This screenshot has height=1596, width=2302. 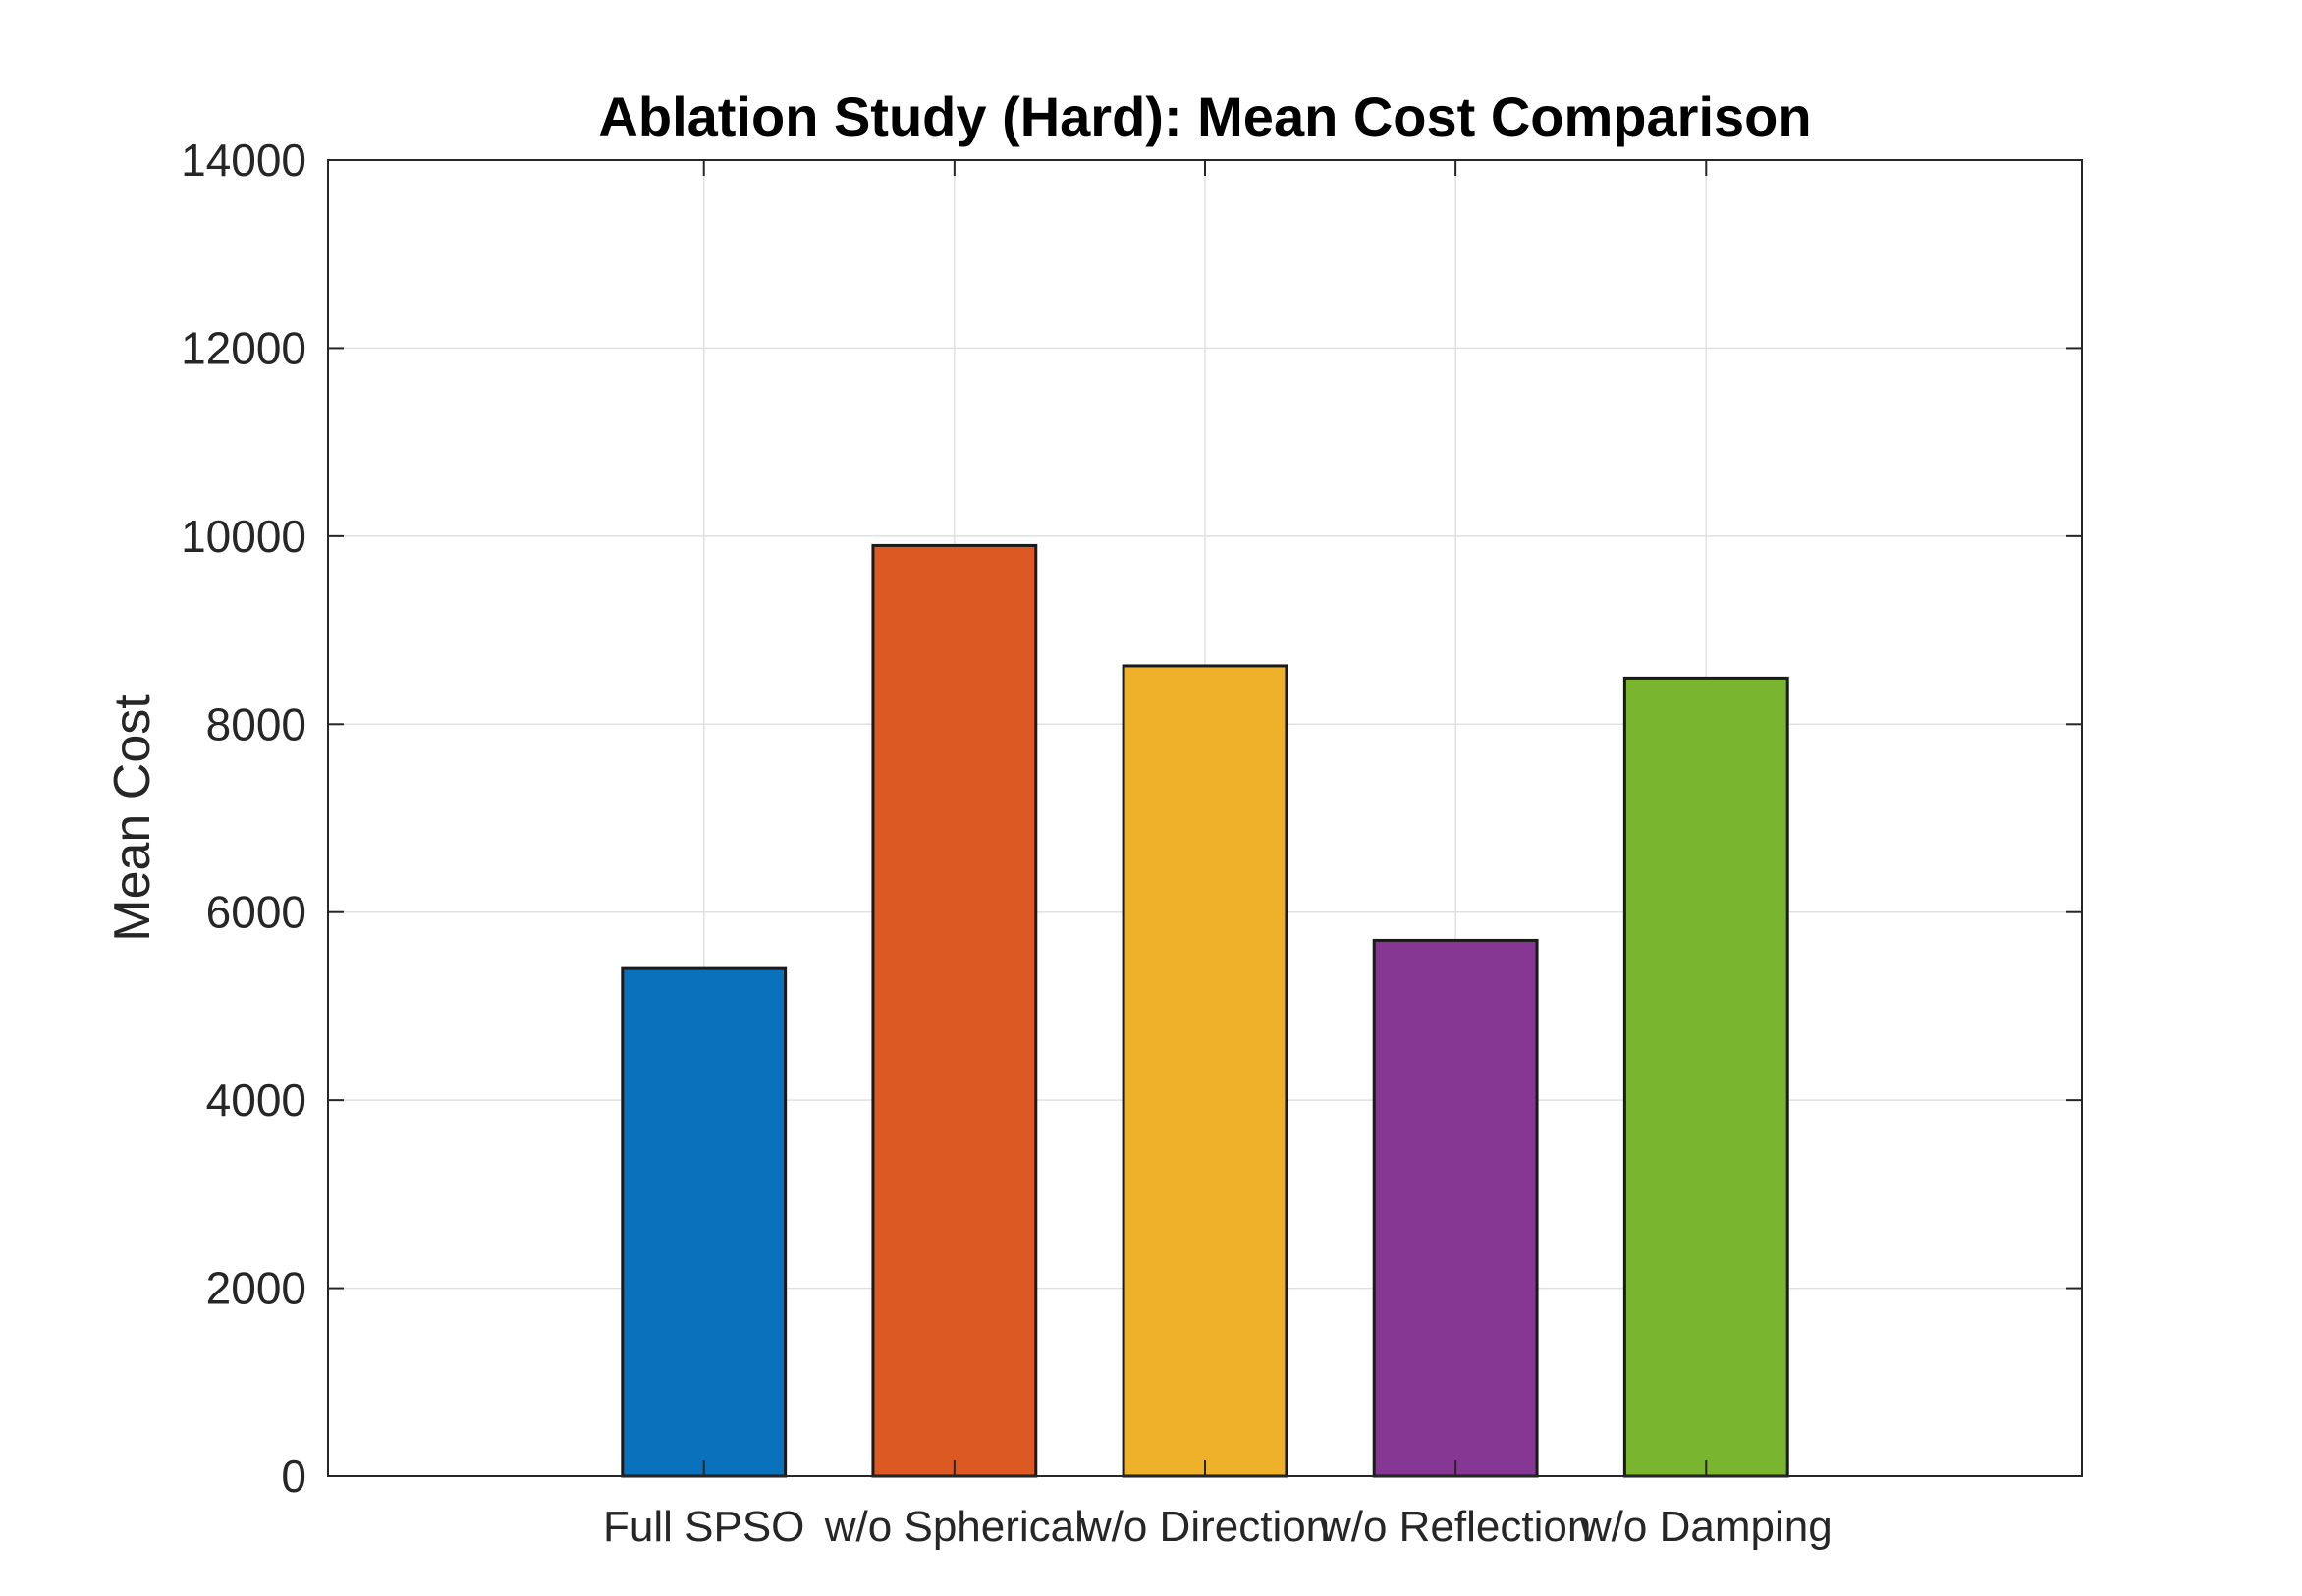 What do you see at coordinates (1706, 1527) in the screenshot?
I see `x-tick-label: w/o Damping` at bounding box center [1706, 1527].